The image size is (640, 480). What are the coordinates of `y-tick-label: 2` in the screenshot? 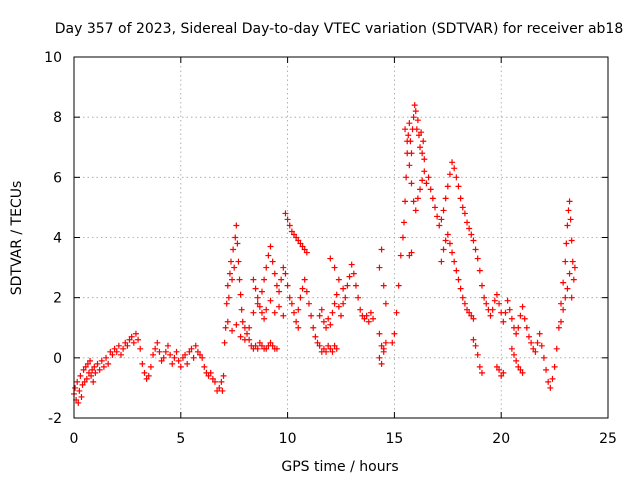 It's located at (57, 299).